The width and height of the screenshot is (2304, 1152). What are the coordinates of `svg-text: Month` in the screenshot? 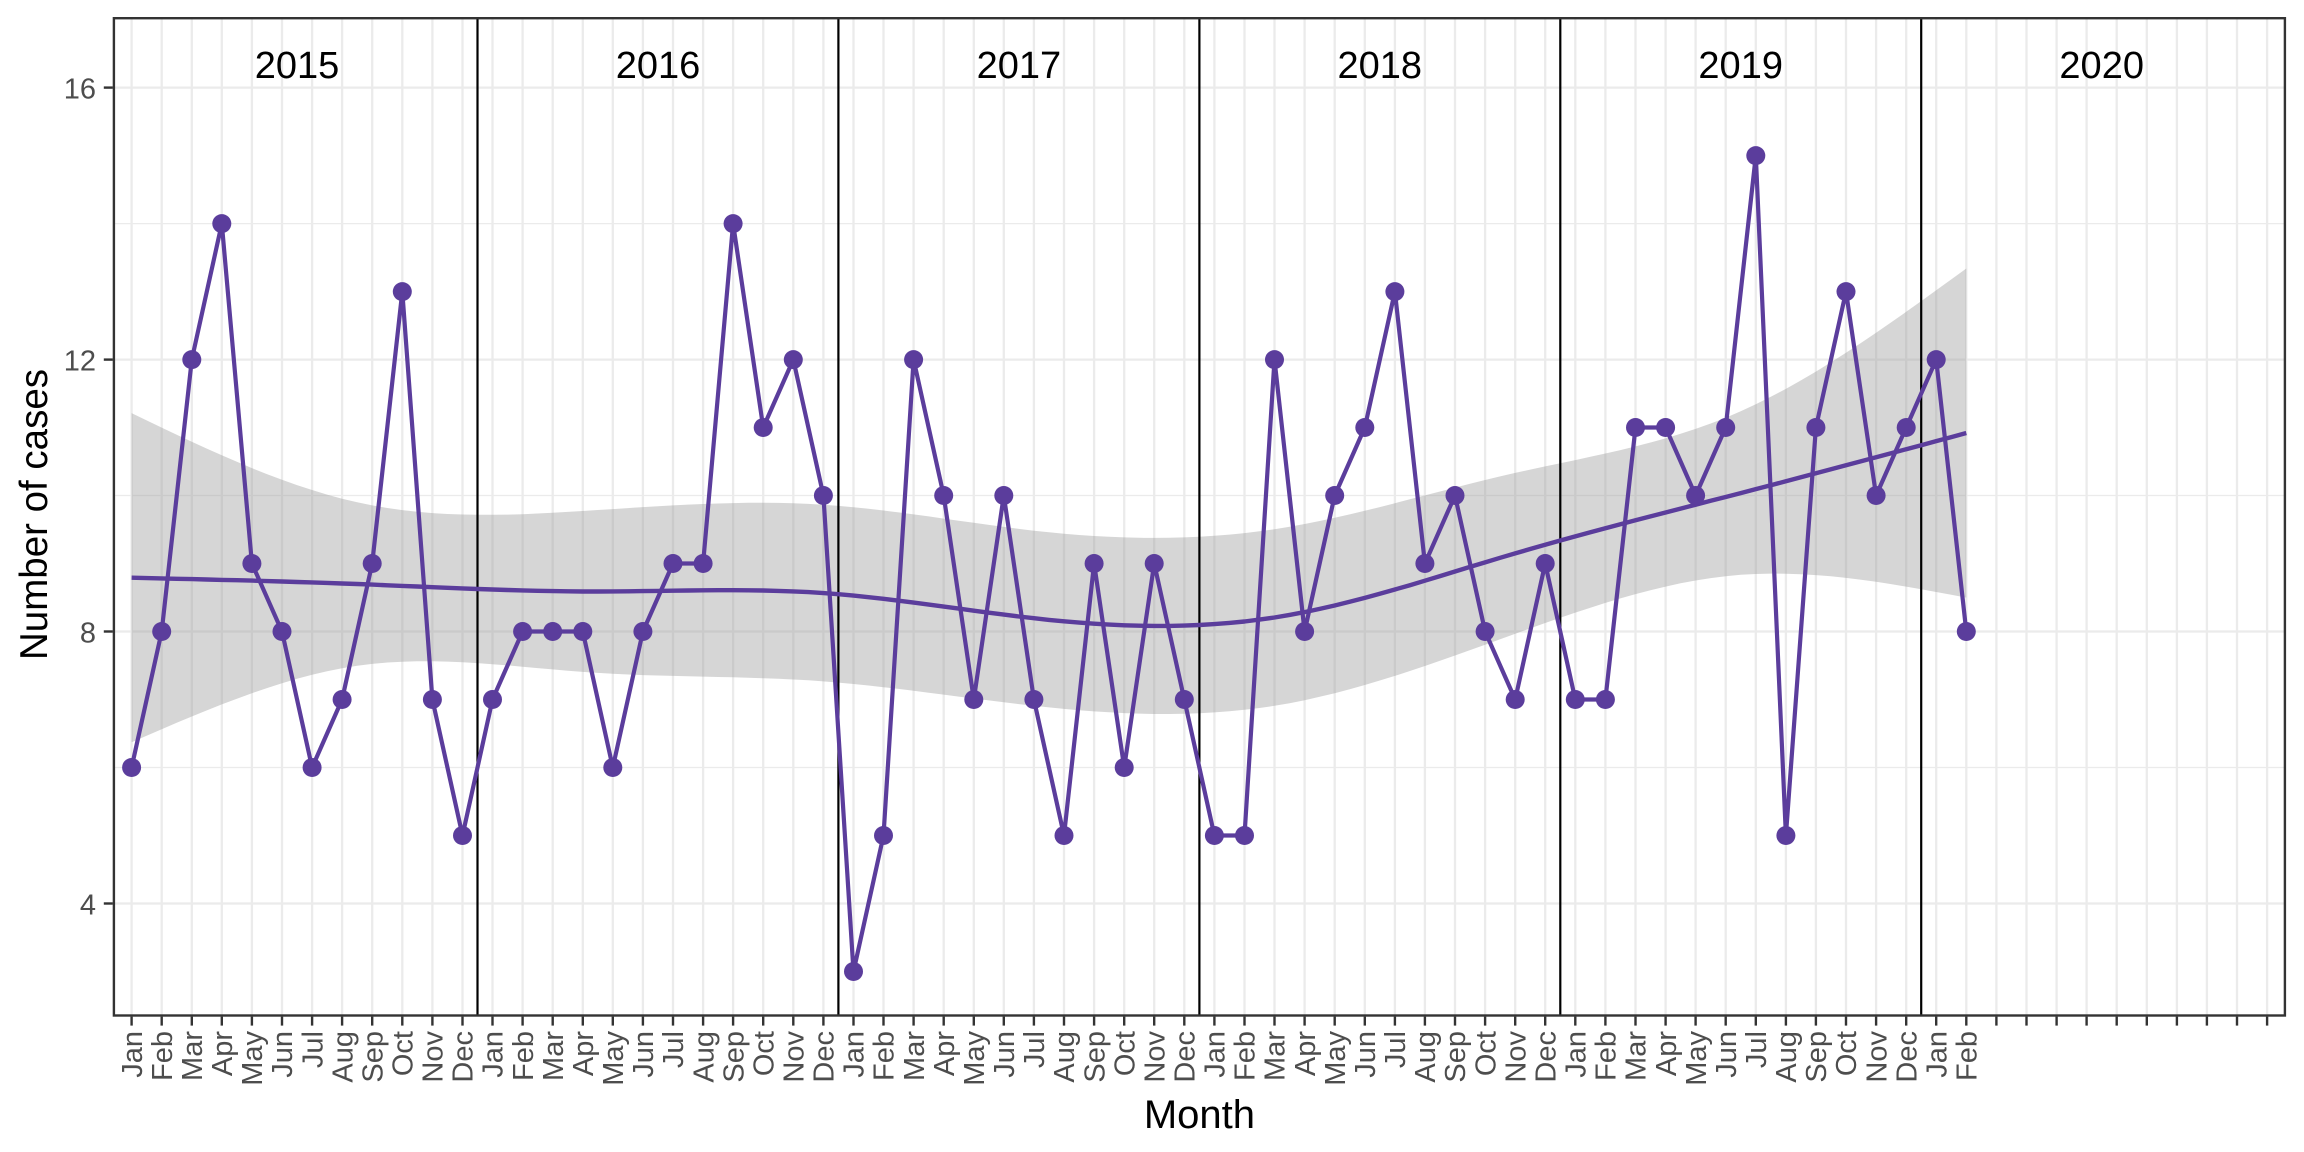 It's located at (1199, 1115).